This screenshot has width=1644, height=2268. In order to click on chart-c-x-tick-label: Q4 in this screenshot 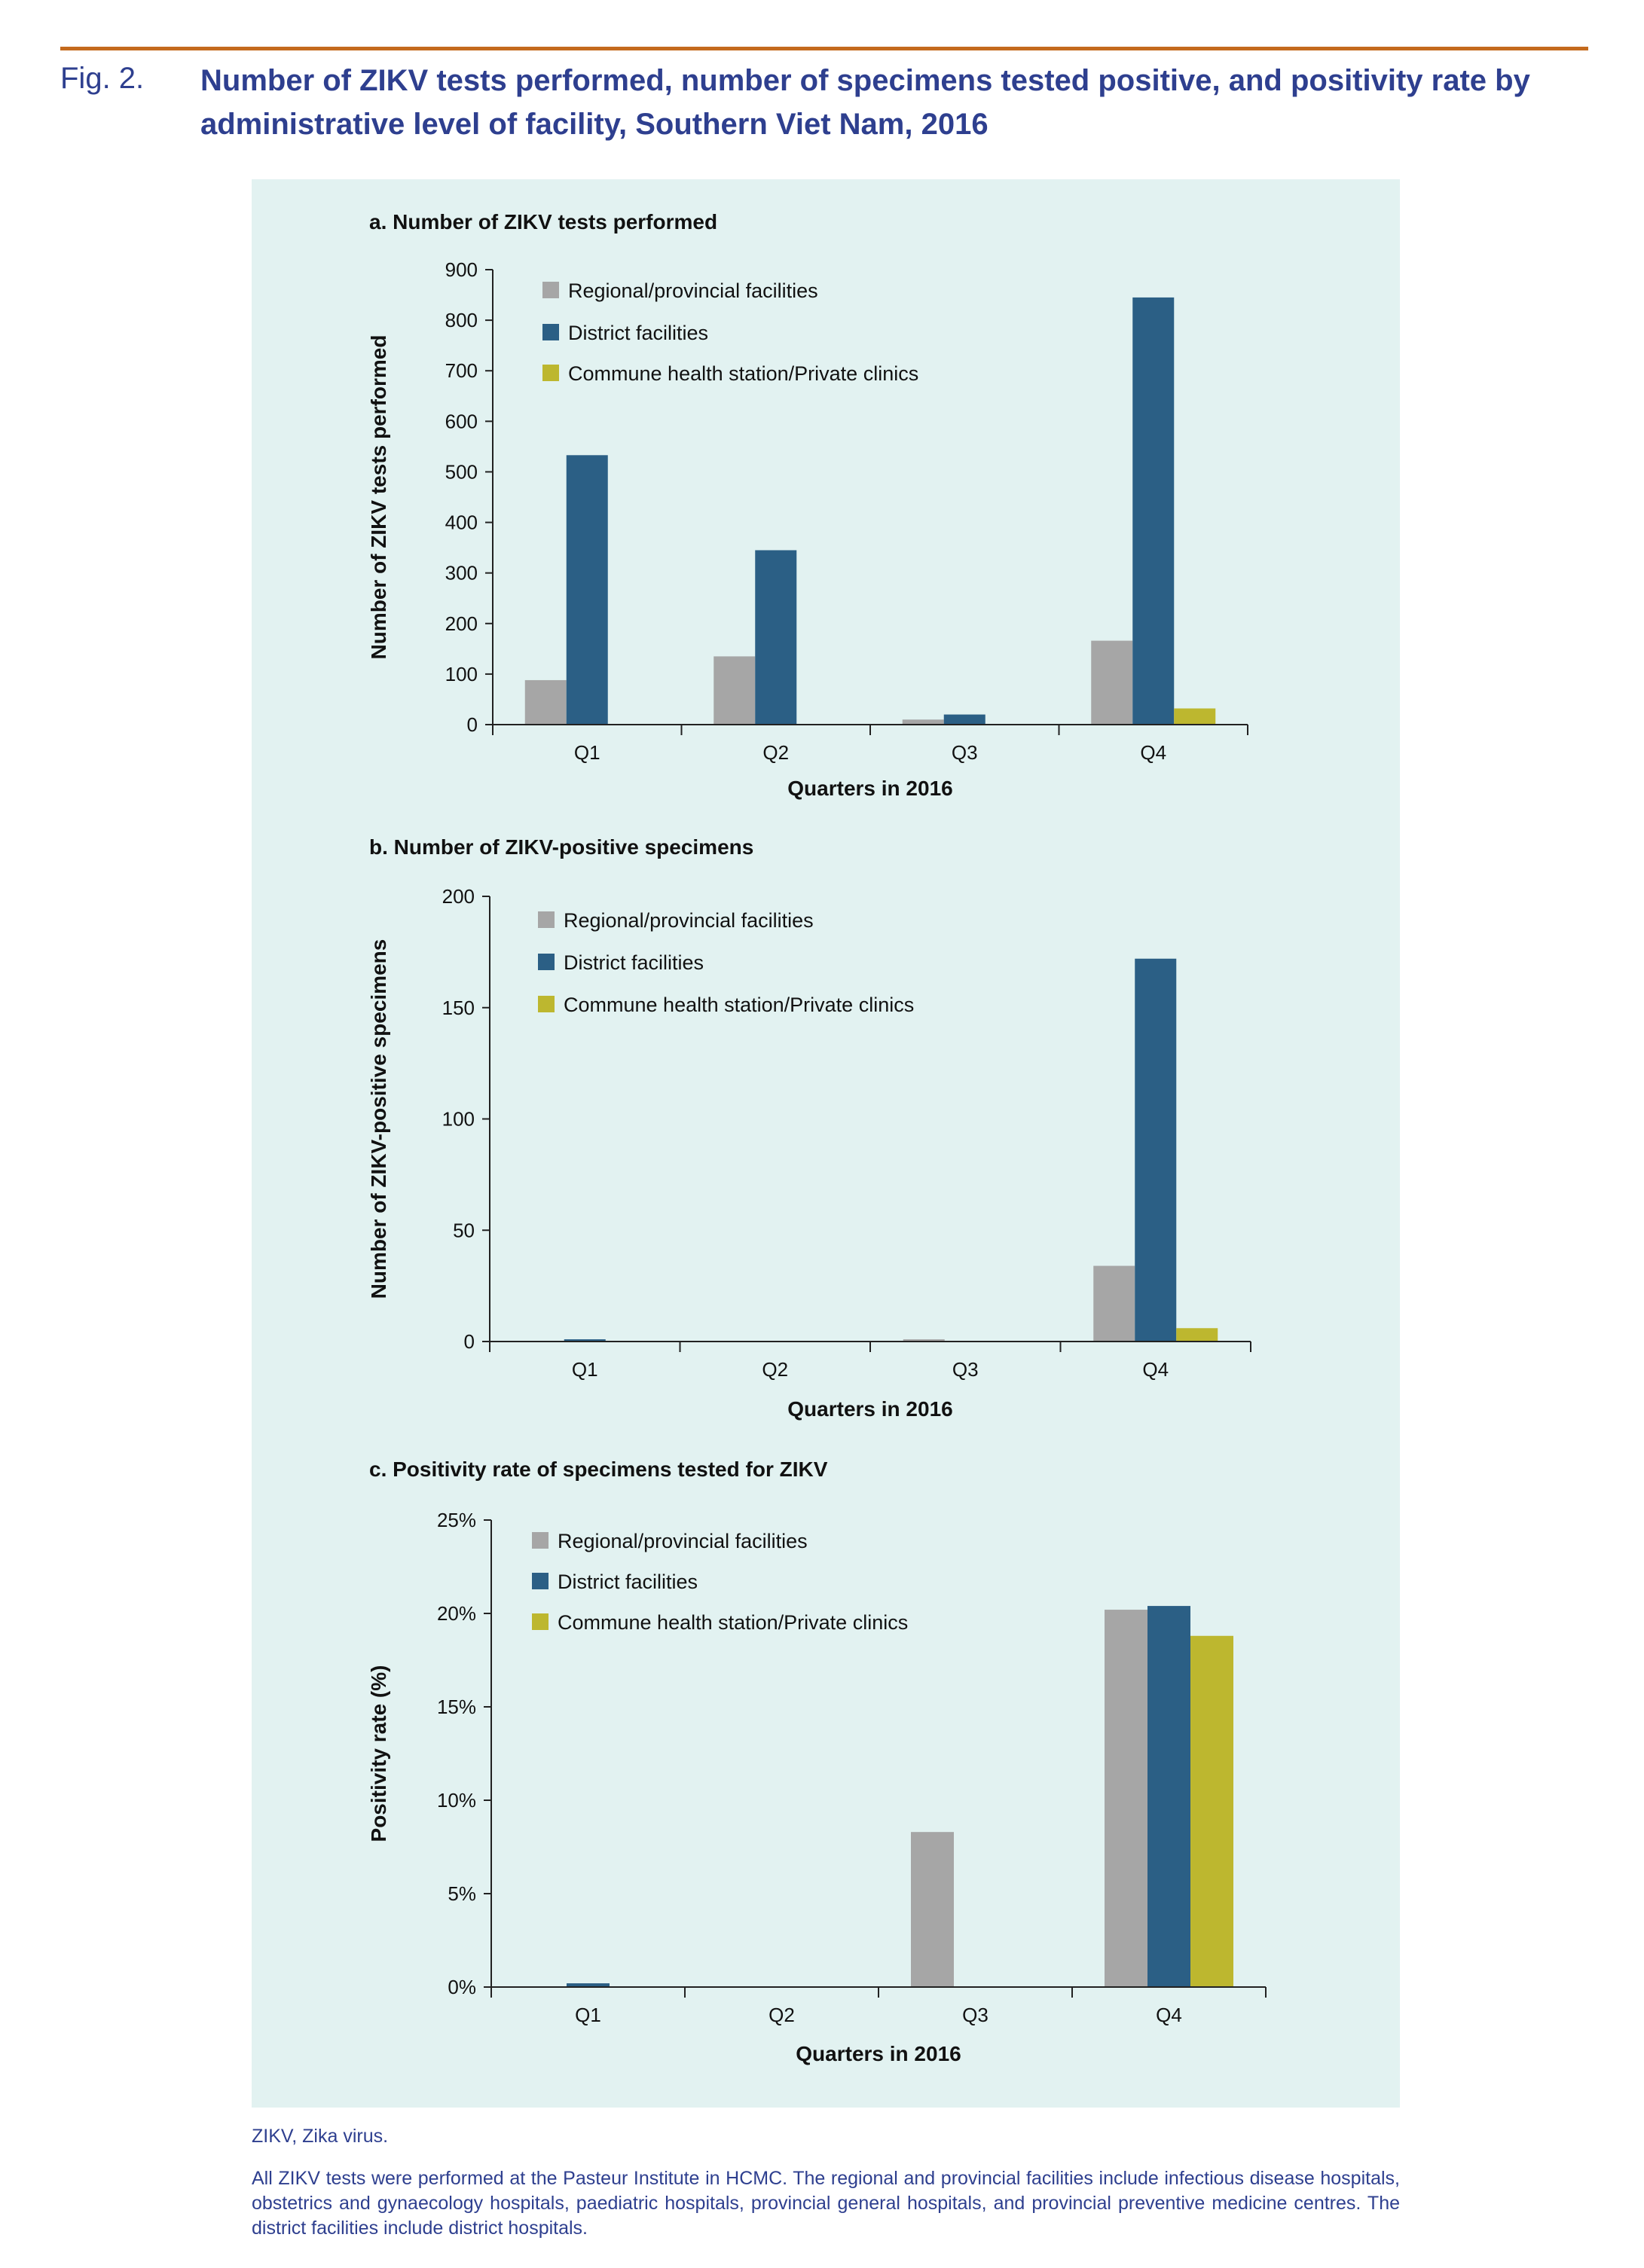, I will do `click(1169, 2015)`.